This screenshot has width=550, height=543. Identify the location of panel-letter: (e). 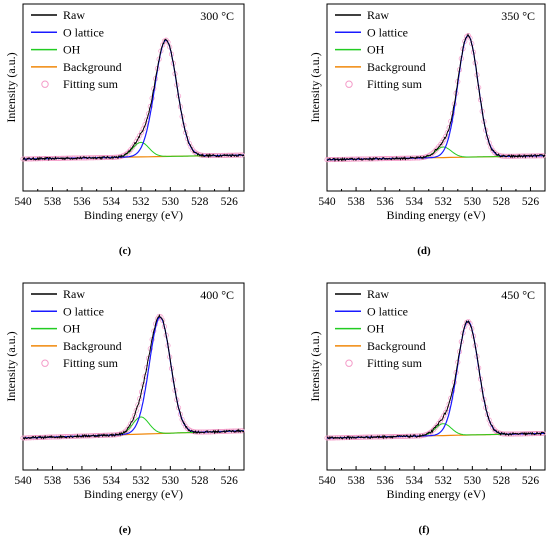
(125, 530).